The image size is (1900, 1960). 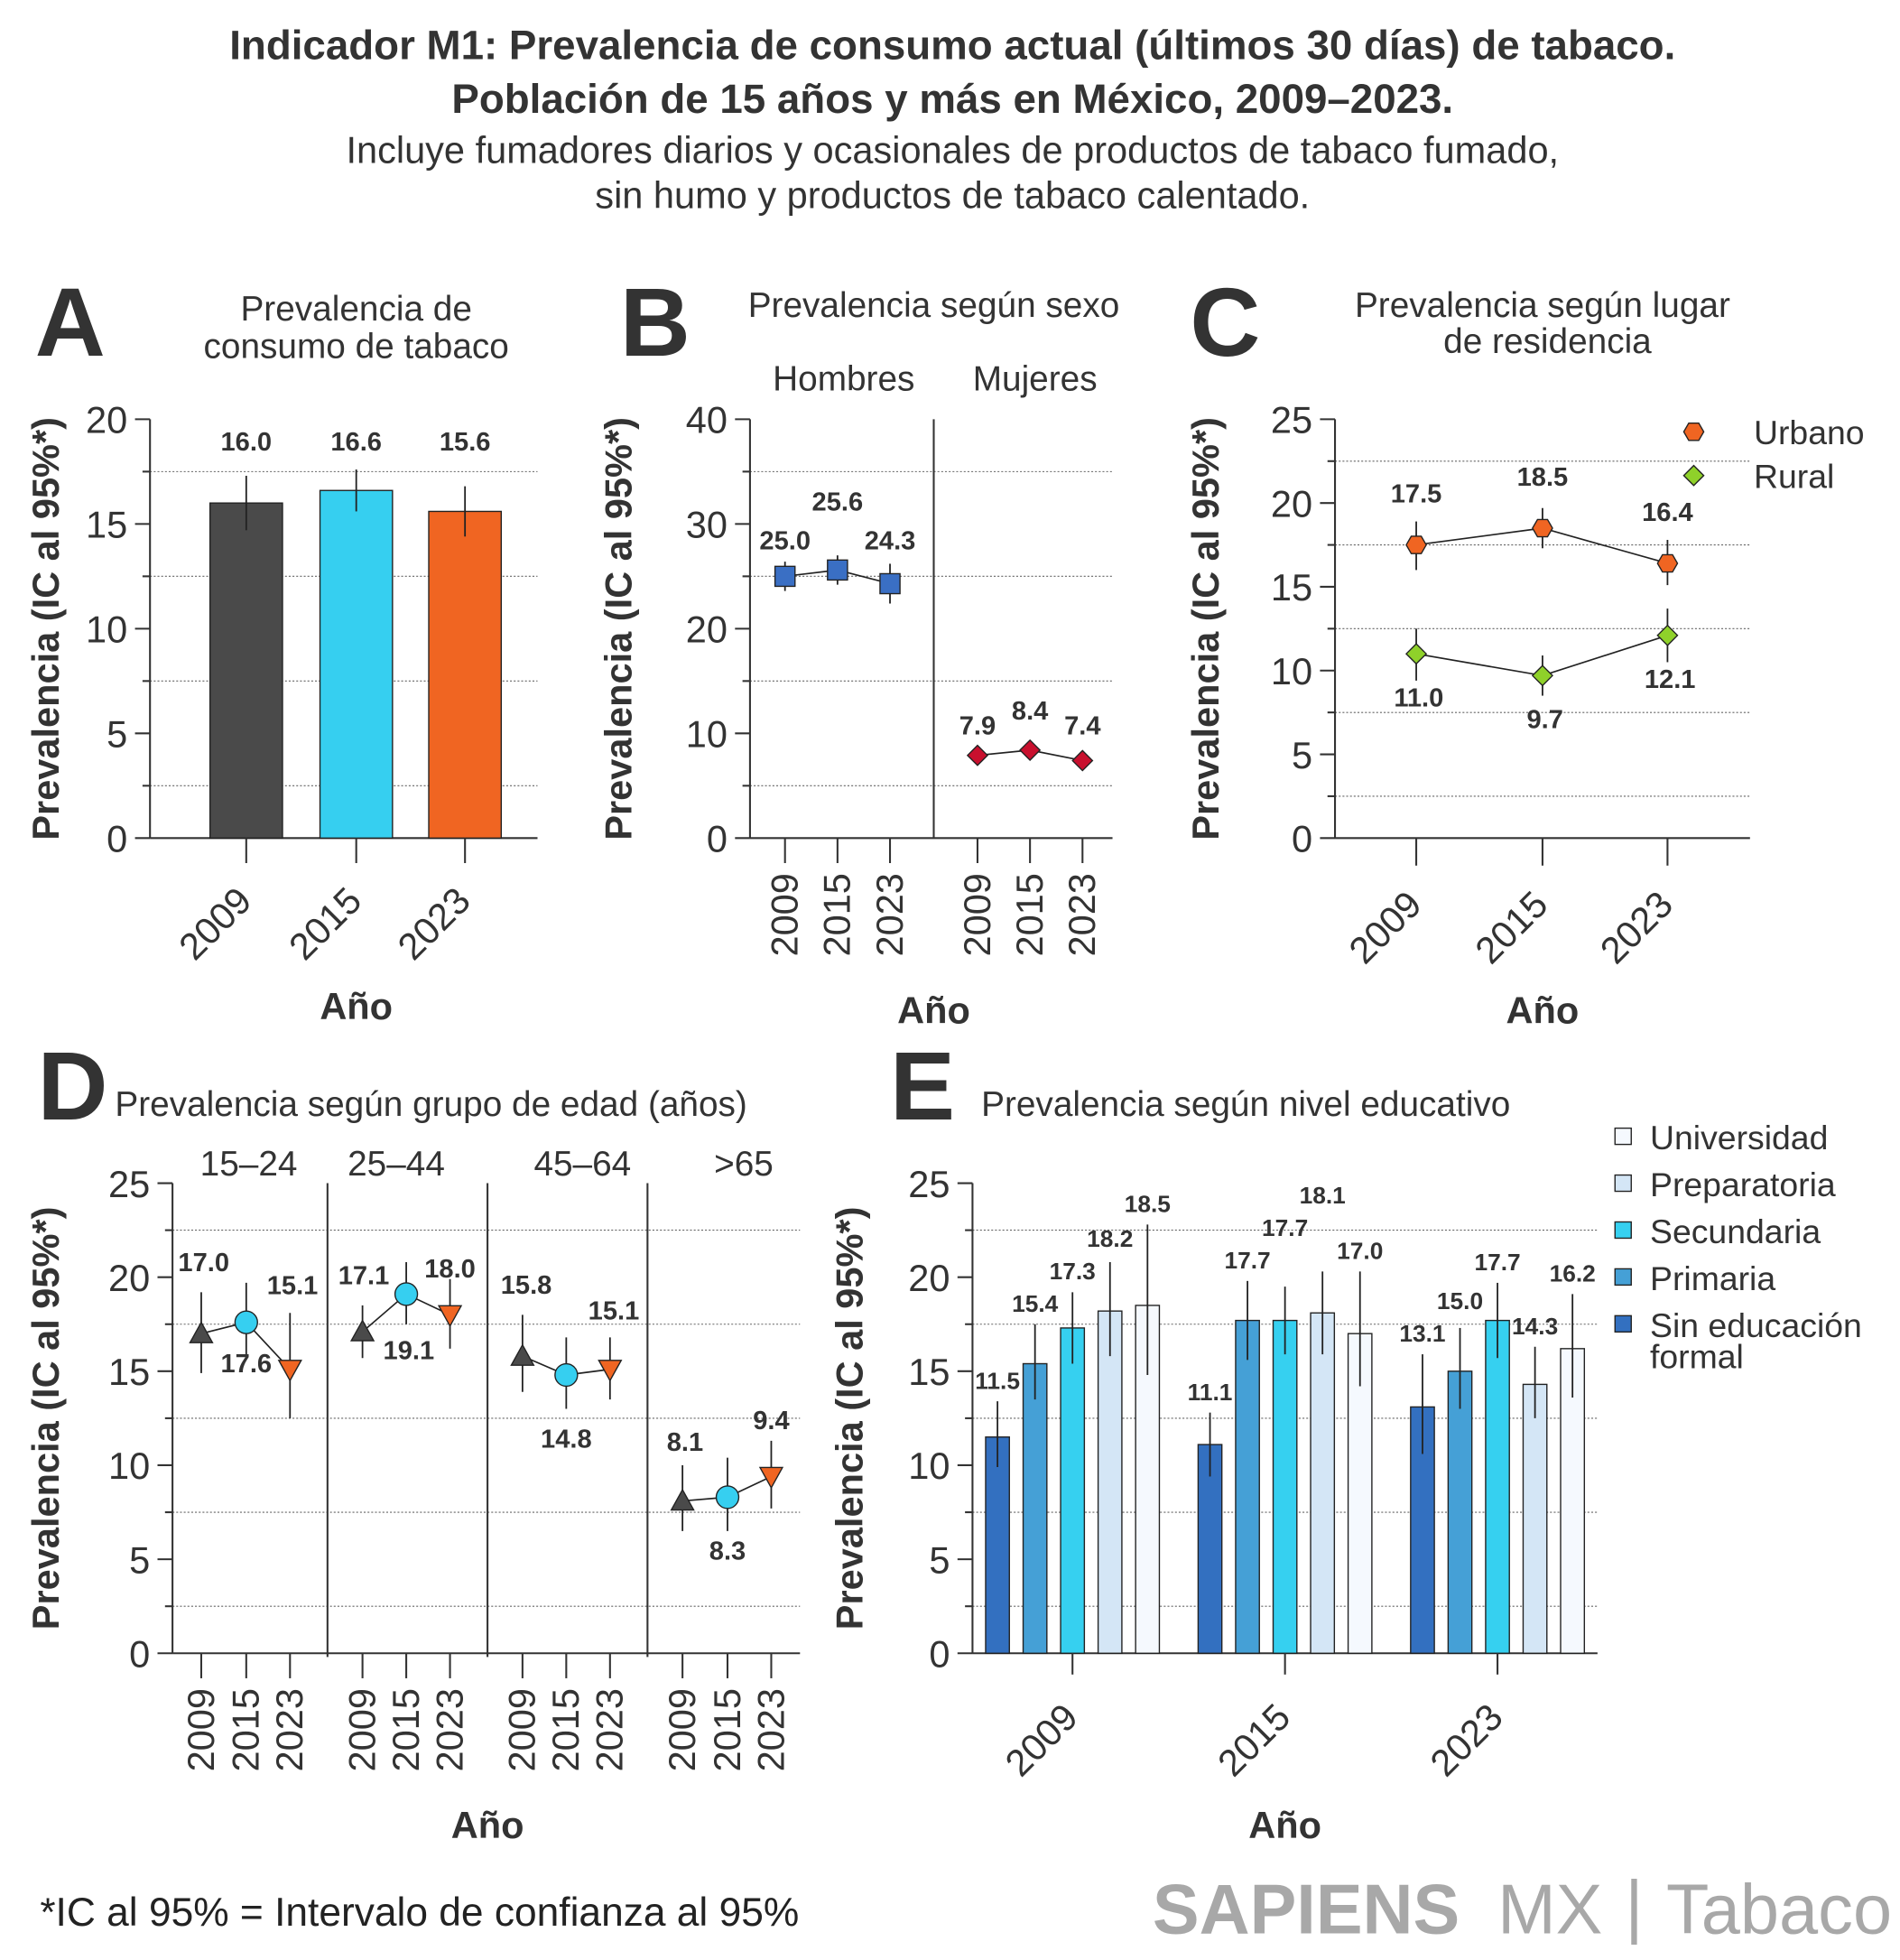 What do you see at coordinates (1794, 477) in the screenshot?
I see `legend-label: Rural` at bounding box center [1794, 477].